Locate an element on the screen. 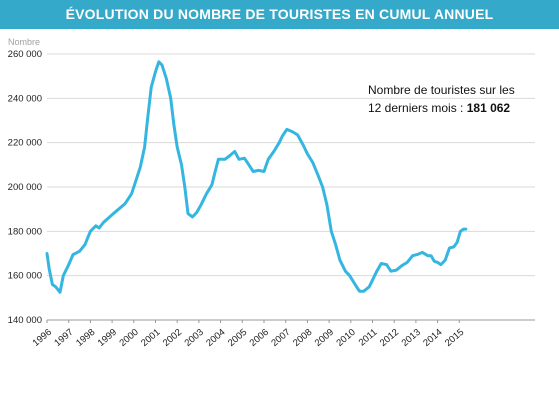 This screenshot has height=402, width=559. annotation-prefix: 12 derniers mois : is located at coordinates (417, 108).